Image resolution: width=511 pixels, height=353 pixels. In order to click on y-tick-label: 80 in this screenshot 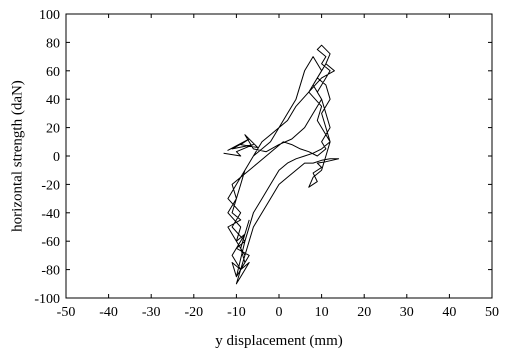, I will do `click(53, 43)`.